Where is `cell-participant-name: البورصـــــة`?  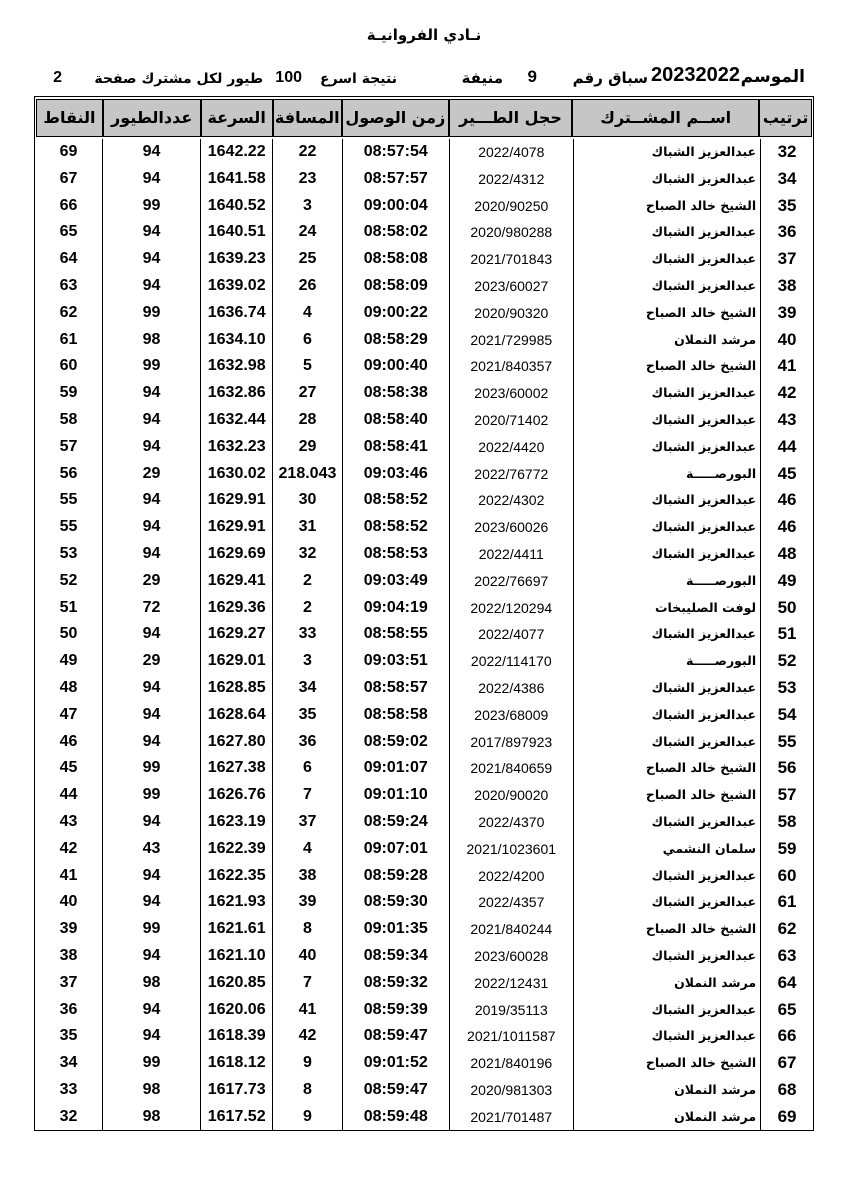
cell-participant-name: البورصـــــة is located at coordinates (666, 581).